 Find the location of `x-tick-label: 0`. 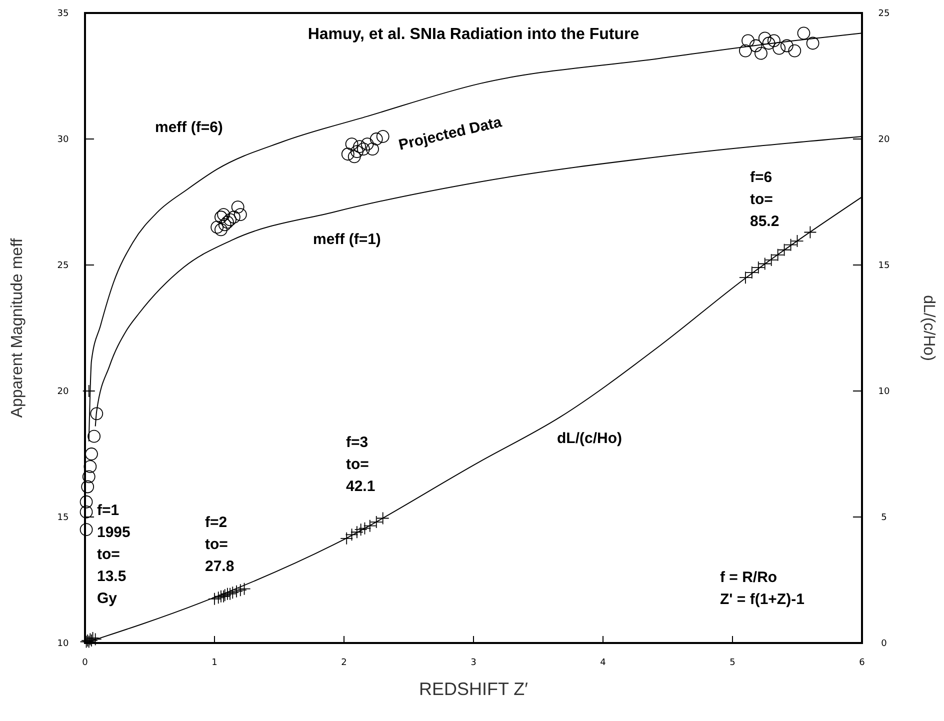

x-tick-label: 0 is located at coordinates (85, 663).